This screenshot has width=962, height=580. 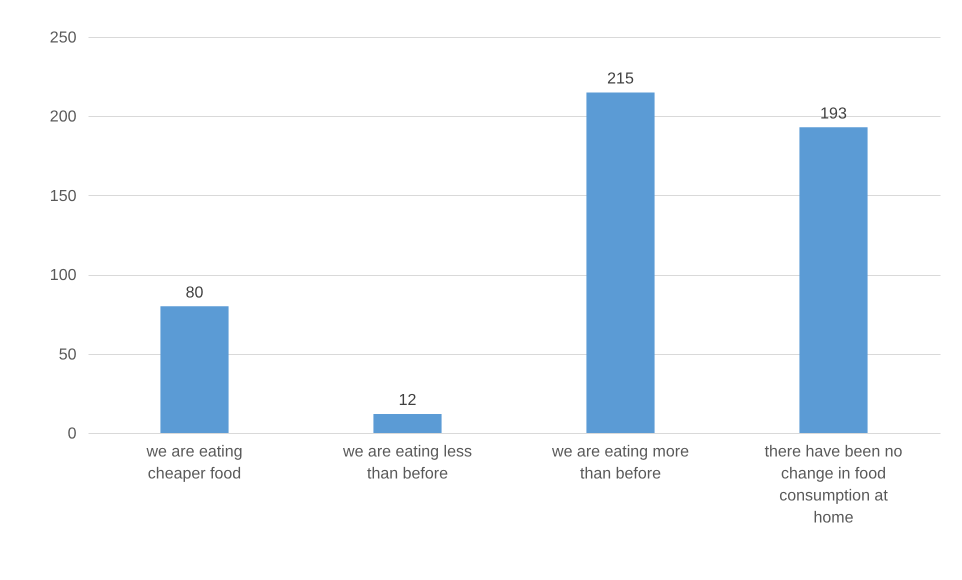 What do you see at coordinates (63, 275) in the screenshot?
I see `y-tick-label: 100` at bounding box center [63, 275].